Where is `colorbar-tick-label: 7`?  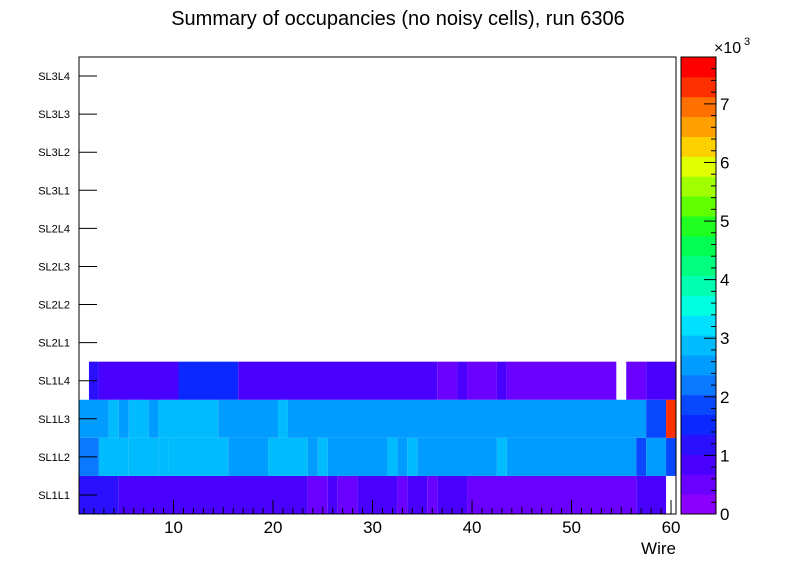
colorbar-tick-label: 7 is located at coordinates (724, 104).